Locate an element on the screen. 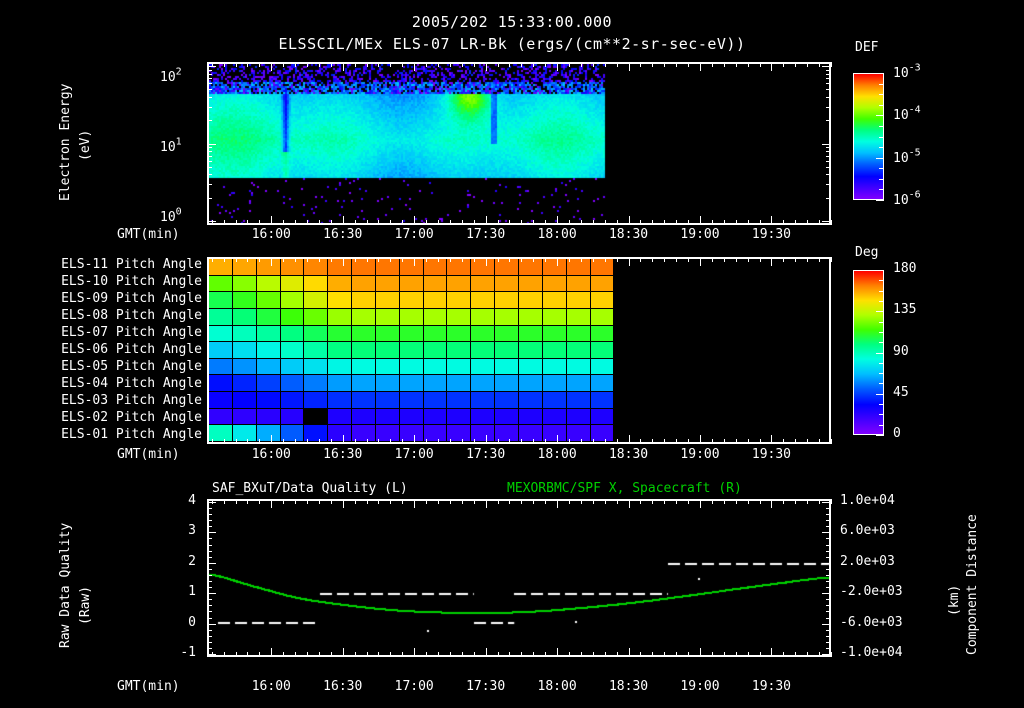 Image resolution: width=1024 pixels, height=708 pixels. panel3-ytick-left: 1 is located at coordinates (192, 592).